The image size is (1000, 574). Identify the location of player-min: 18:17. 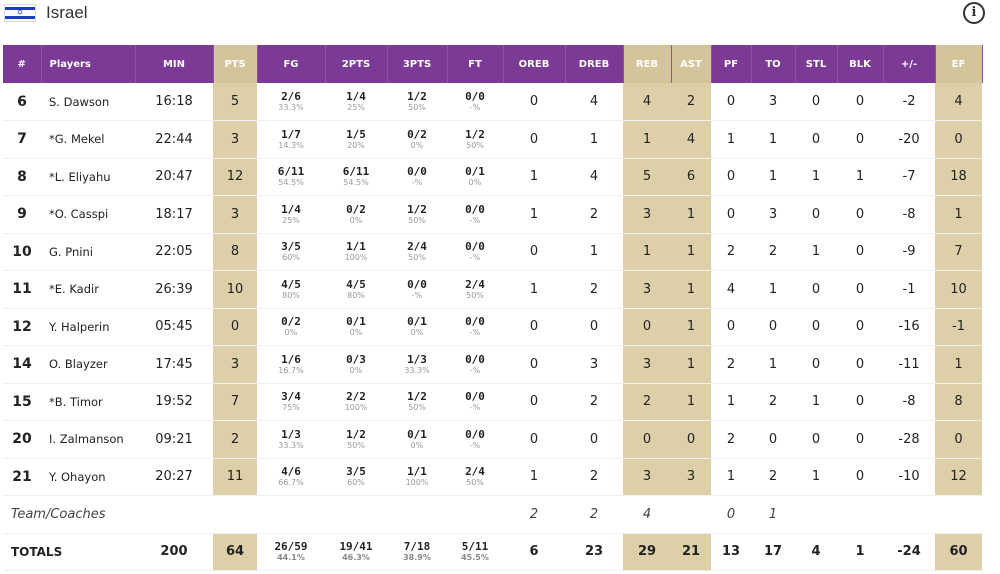
(174, 214).